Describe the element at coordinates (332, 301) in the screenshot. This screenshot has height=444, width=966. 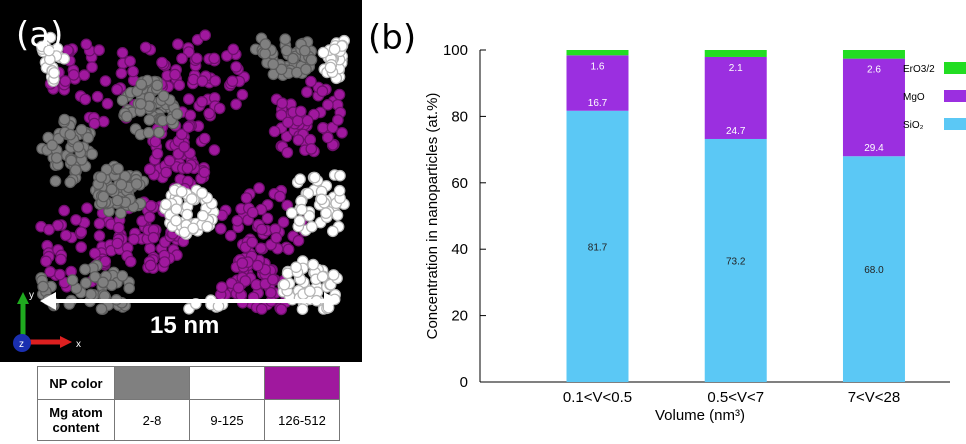
I see `scale-bar-arrow-right` at that location.